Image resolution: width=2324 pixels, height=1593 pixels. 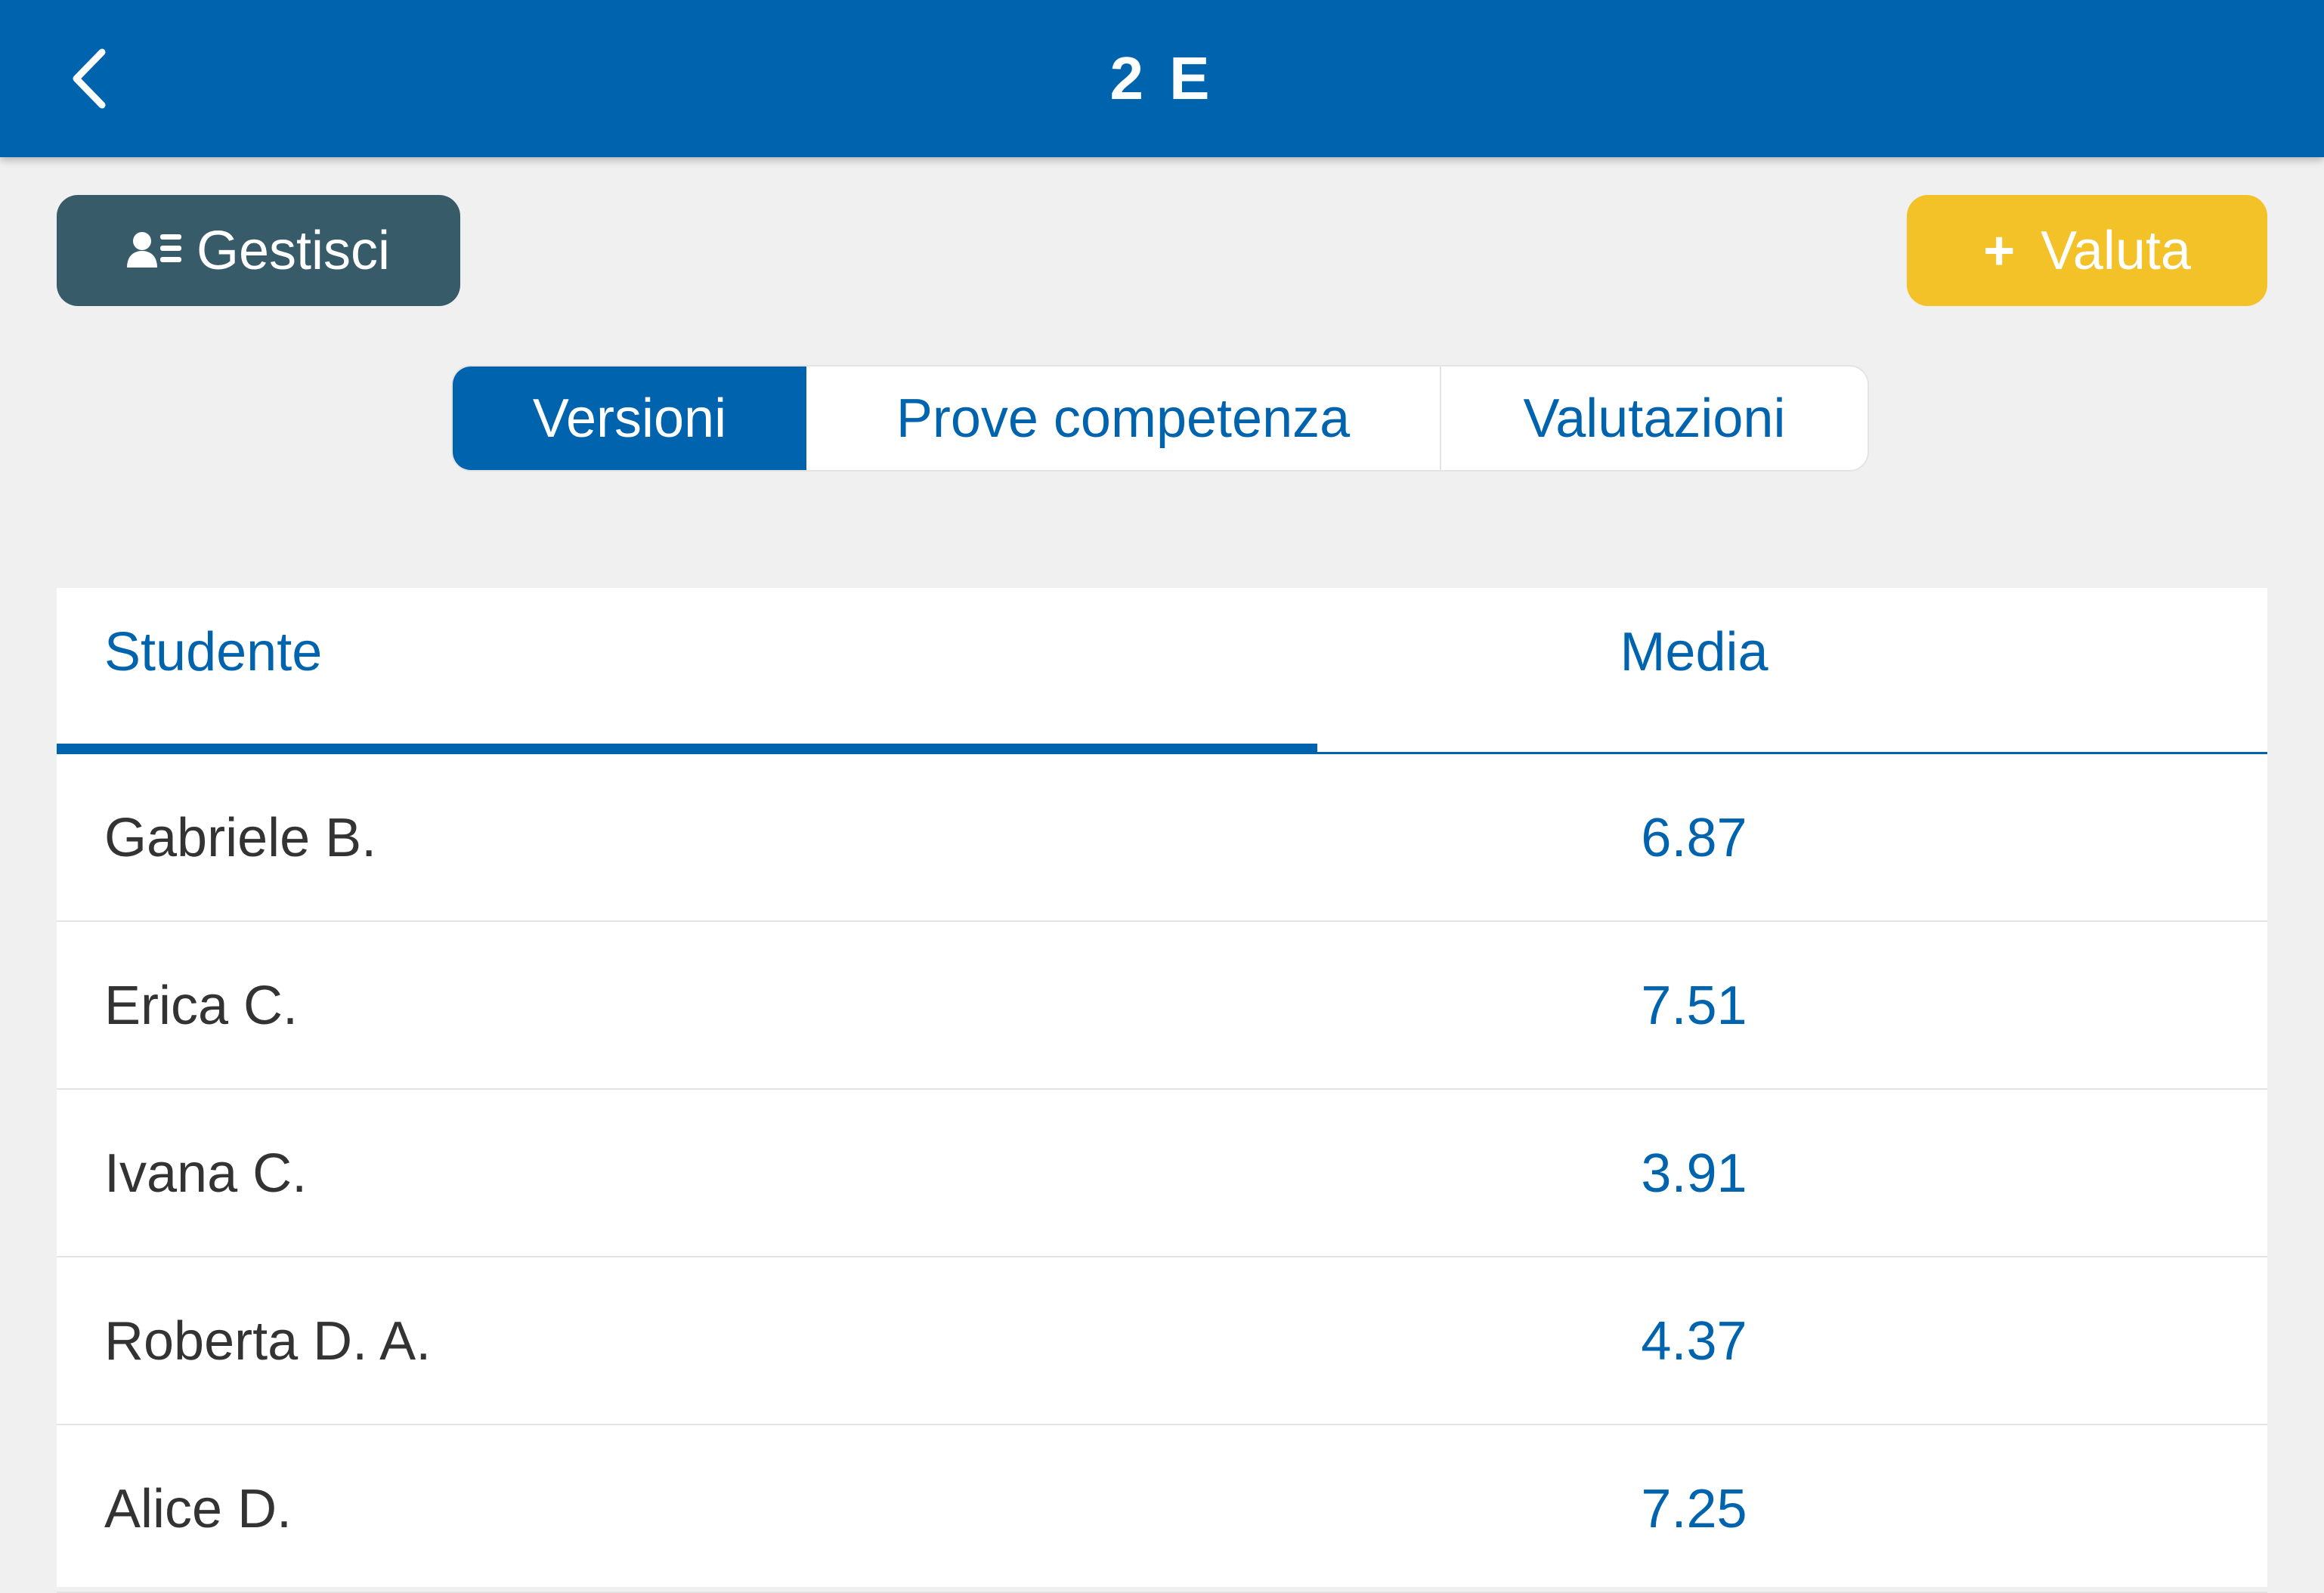 I want to click on student-name: Erica C., so click(x=202, y=1006).